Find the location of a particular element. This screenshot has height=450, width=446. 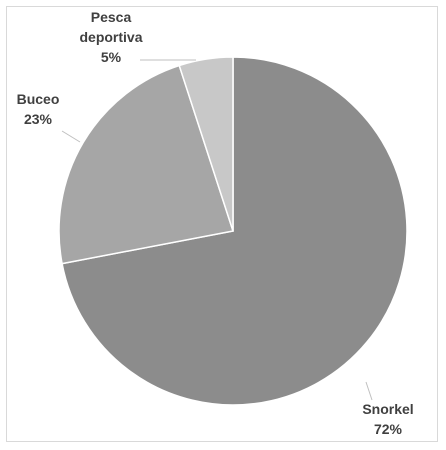

leader-line-snorkel is located at coordinates (369, 391).